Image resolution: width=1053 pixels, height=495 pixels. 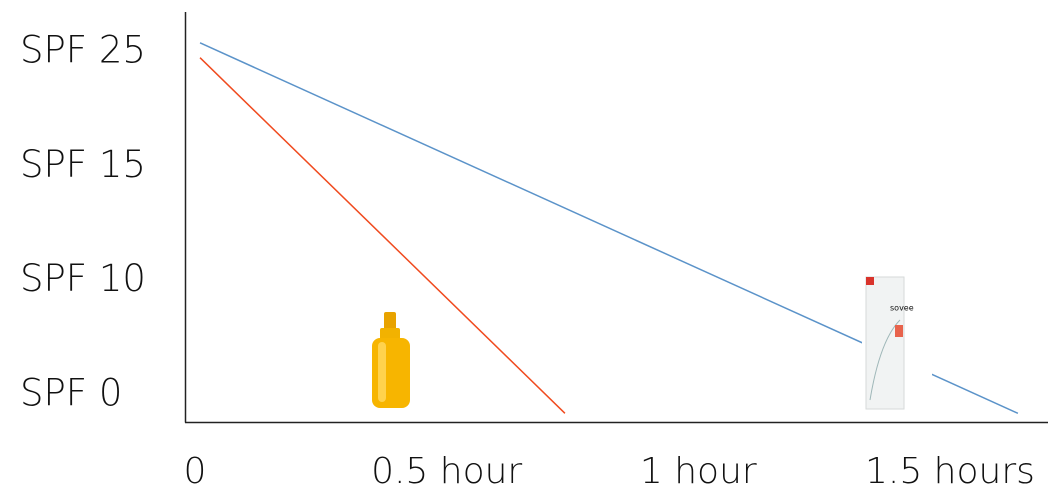 What do you see at coordinates (698, 471) in the screenshot?
I see `x-tick-label: 1 hour` at bounding box center [698, 471].